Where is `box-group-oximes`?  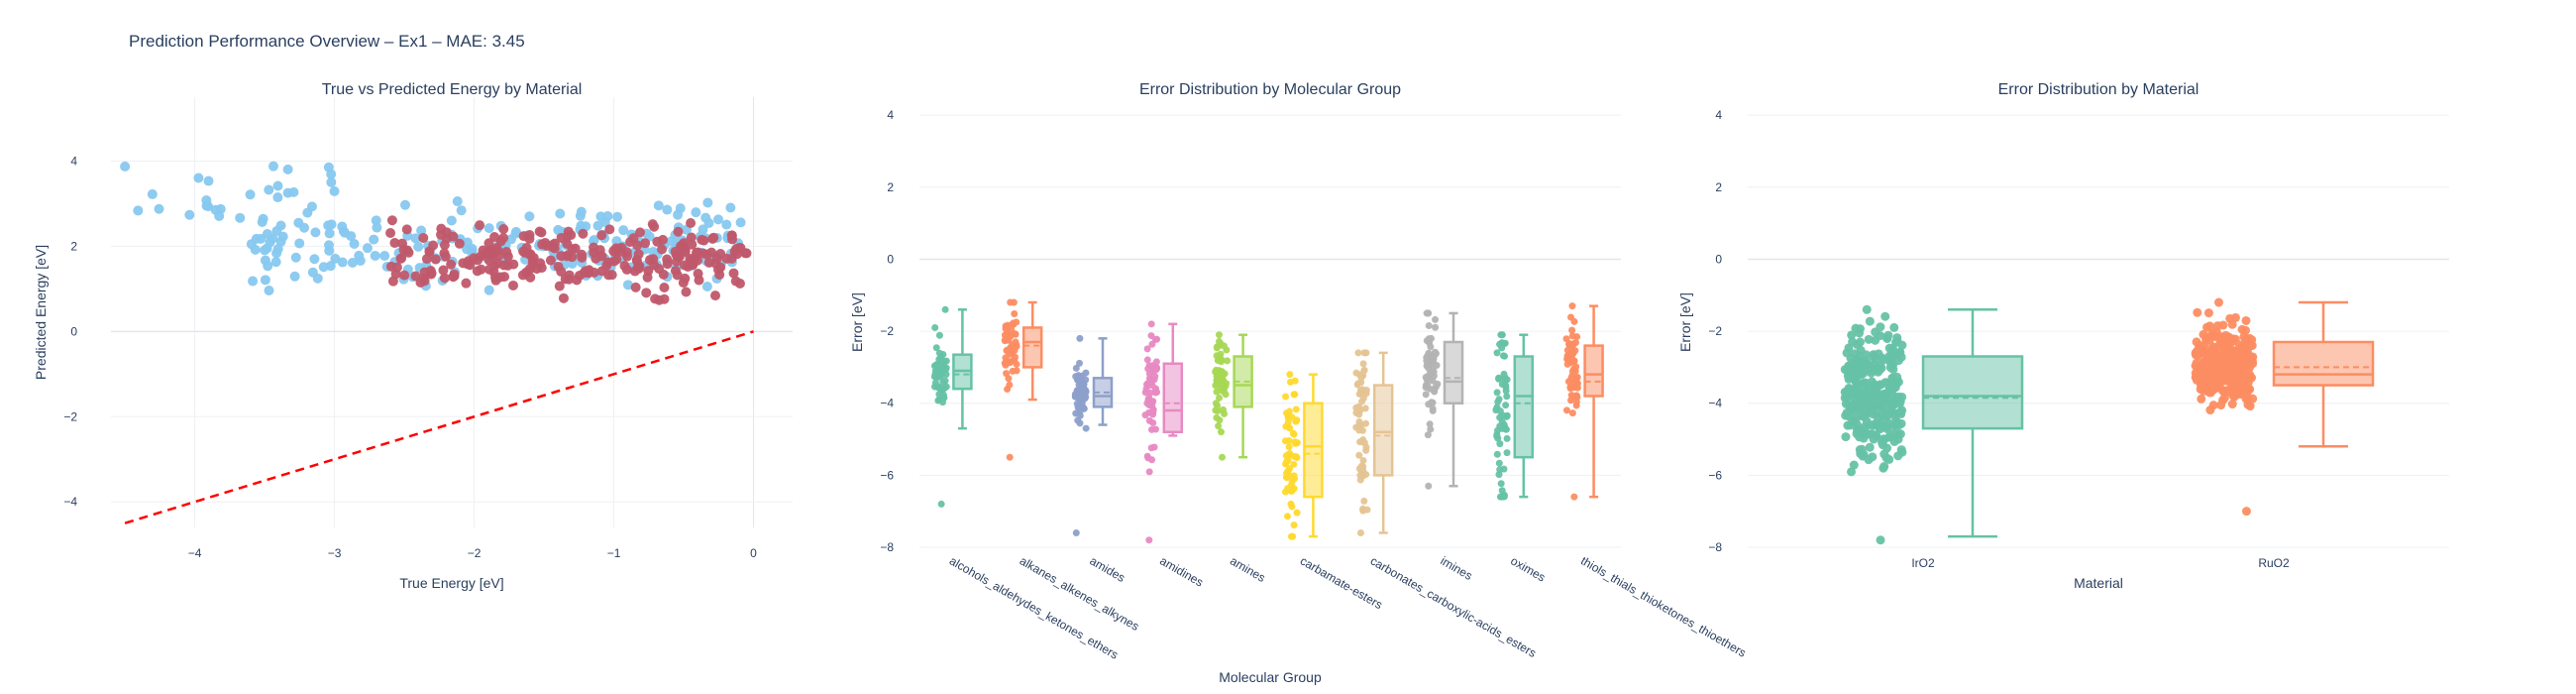
box-group-oximes is located at coordinates (1513, 416).